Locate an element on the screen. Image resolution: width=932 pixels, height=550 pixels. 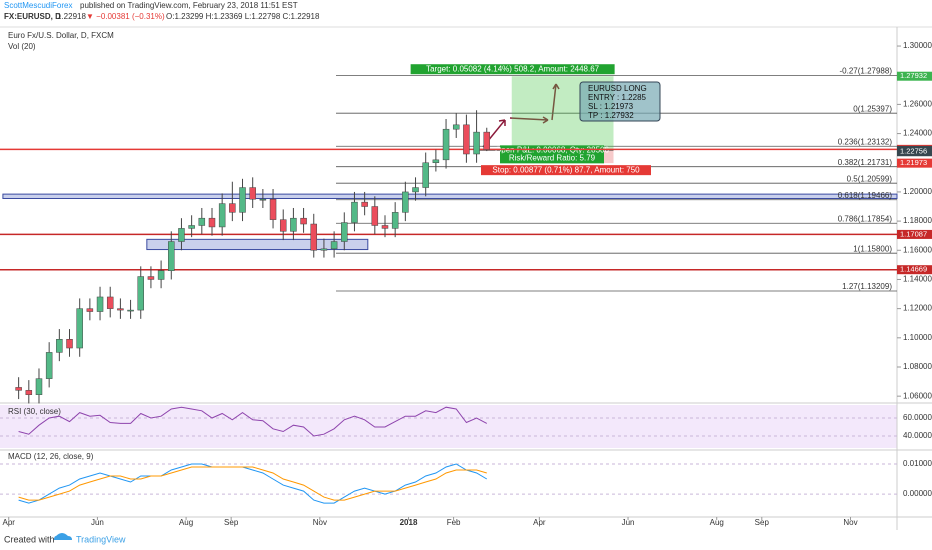
panel-tick-label: 0.000000 is located at coordinates (917, 493).